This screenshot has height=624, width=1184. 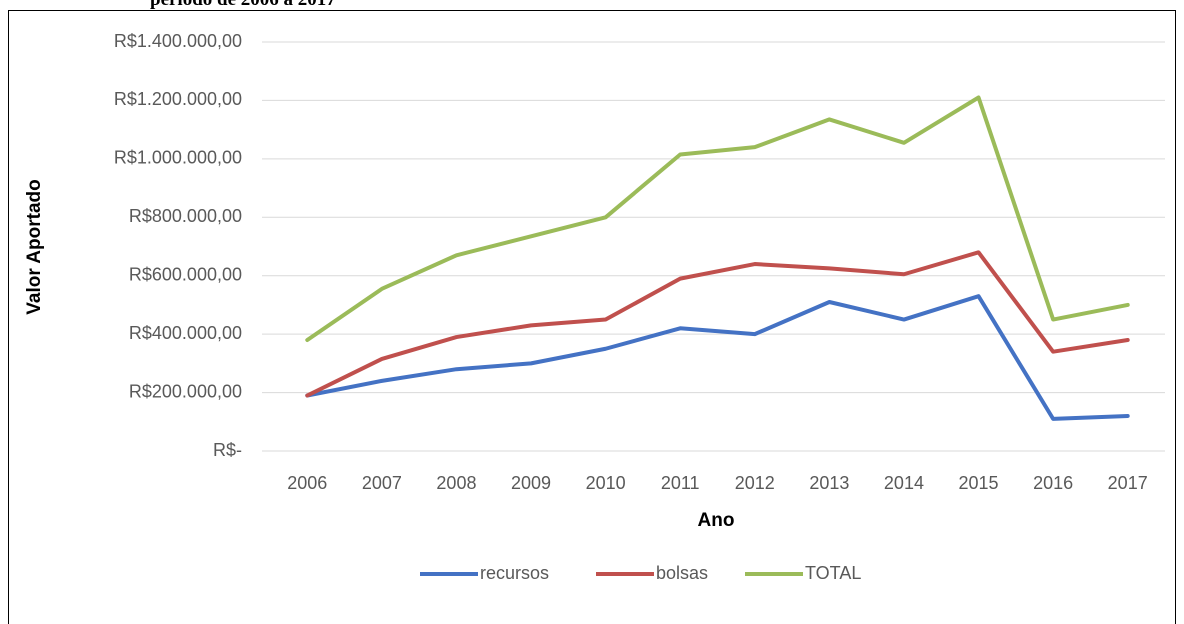 What do you see at coordinates (178, 41) in the screenshot?
I see `y-tick-label: R$1.400.000,00` at bounding box center [178, 41].